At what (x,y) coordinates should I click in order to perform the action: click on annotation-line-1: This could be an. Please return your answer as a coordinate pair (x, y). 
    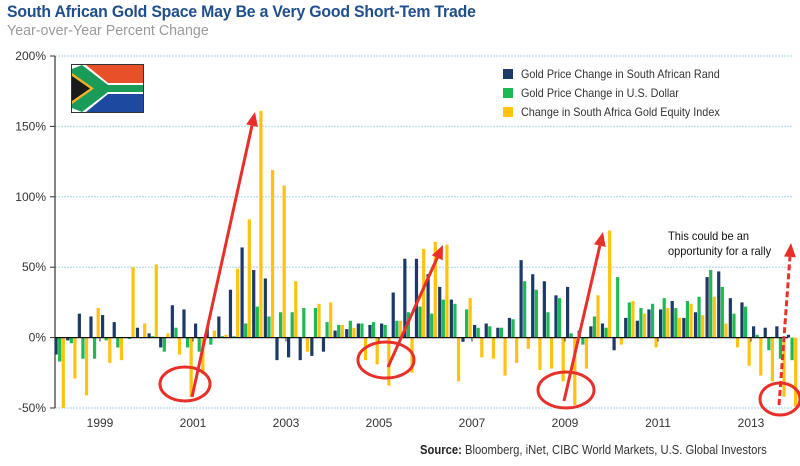
    Looking at the image, I should click on (709, 236).